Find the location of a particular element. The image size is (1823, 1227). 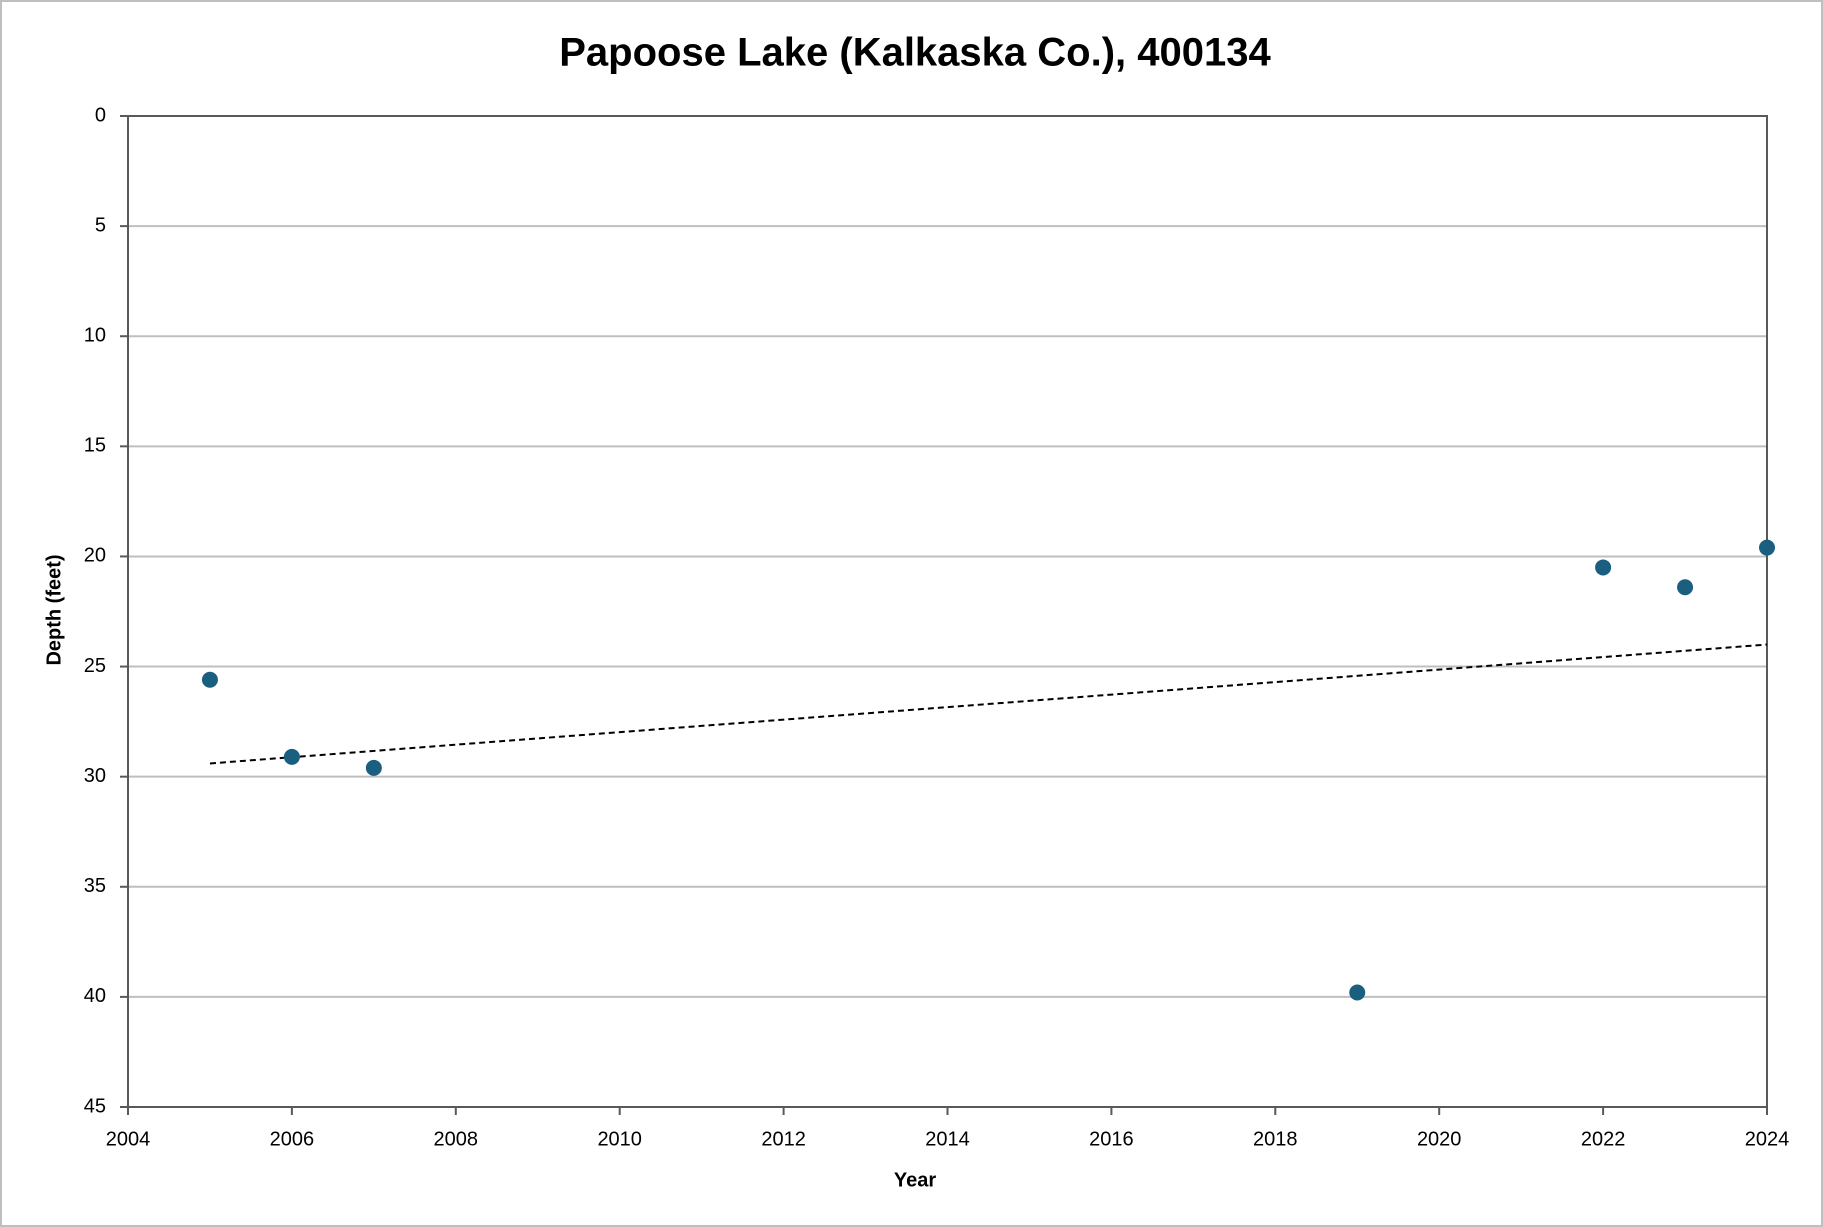

x-tick-label: 2024 is located at coordinates (1767, 1139).